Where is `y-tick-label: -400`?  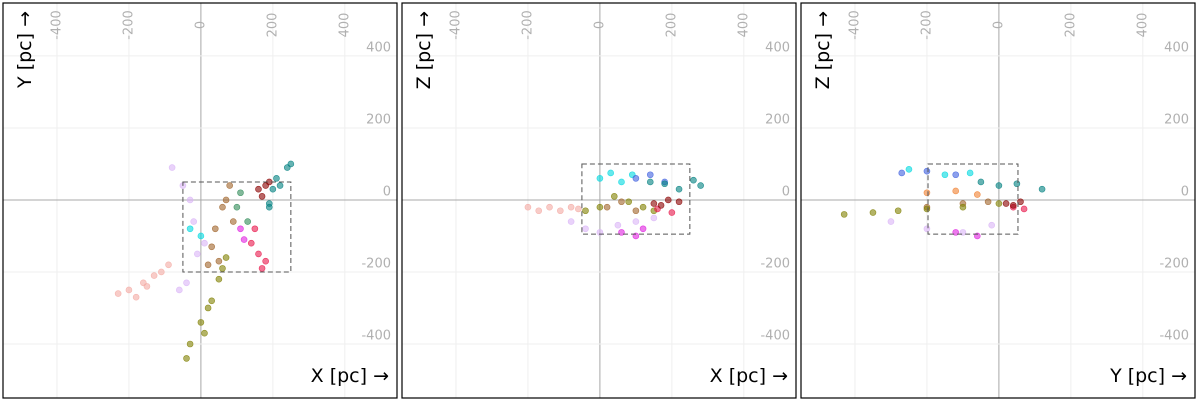
y-tick-label: -400 is located at coordinates (1174, 335).